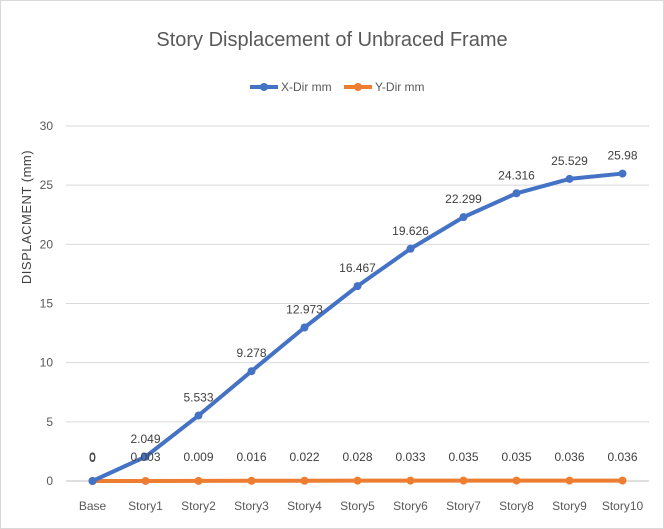  I want to click on y-tick-label: 15, so click(47, 304).